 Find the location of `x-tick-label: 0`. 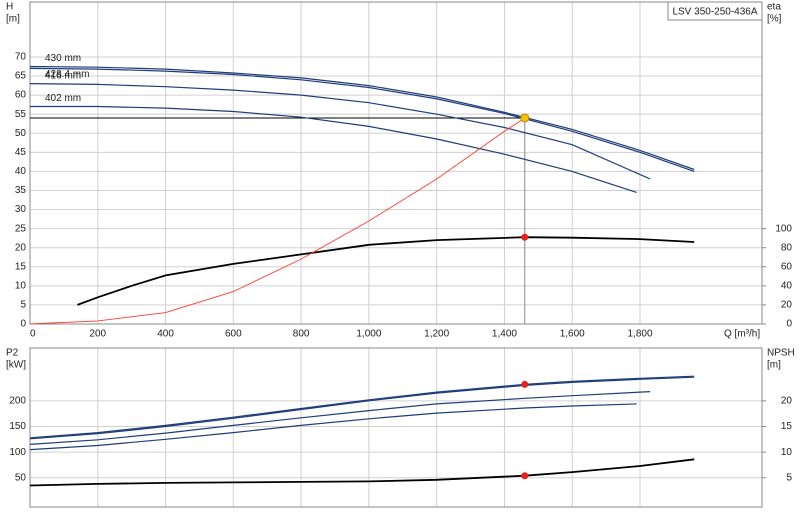

x-tick-label: 0 is located at coordinates (33, 334).